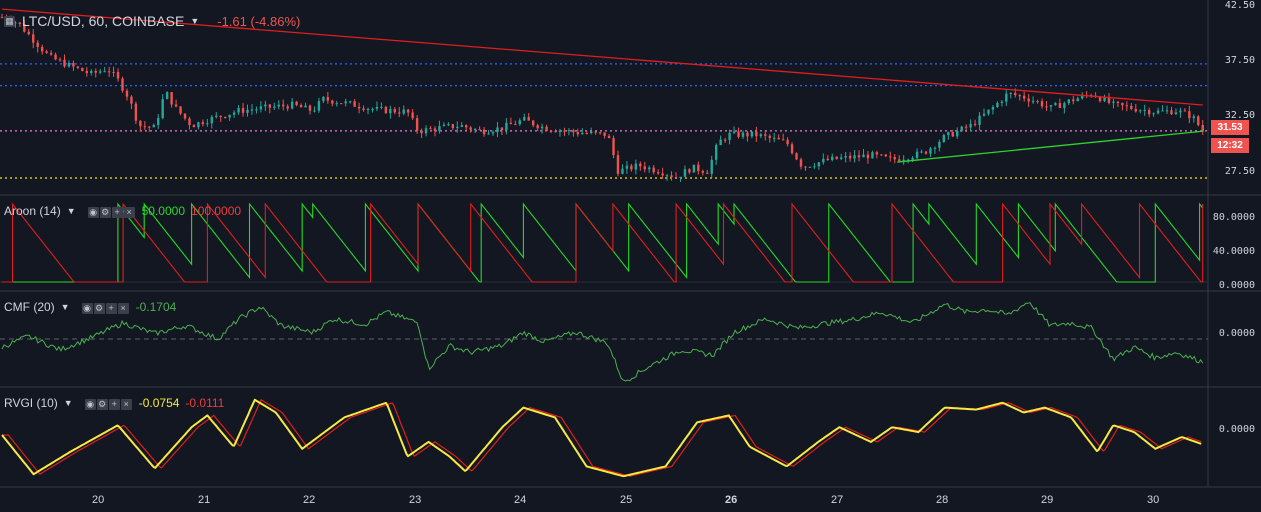 The height and width of the screenshot is (512, 1261). What do you see at coordinates (117, 212) in the screenshot?
I see `aroon-add-icon: +` at bounding box center [117, 212].